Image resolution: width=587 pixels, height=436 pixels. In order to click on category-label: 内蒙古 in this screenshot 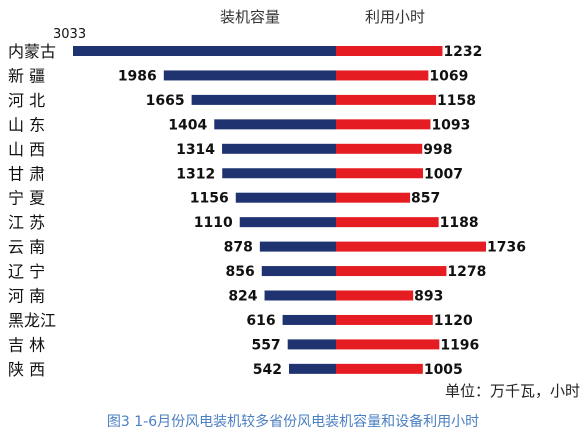, I will do `click(32, 51)`.